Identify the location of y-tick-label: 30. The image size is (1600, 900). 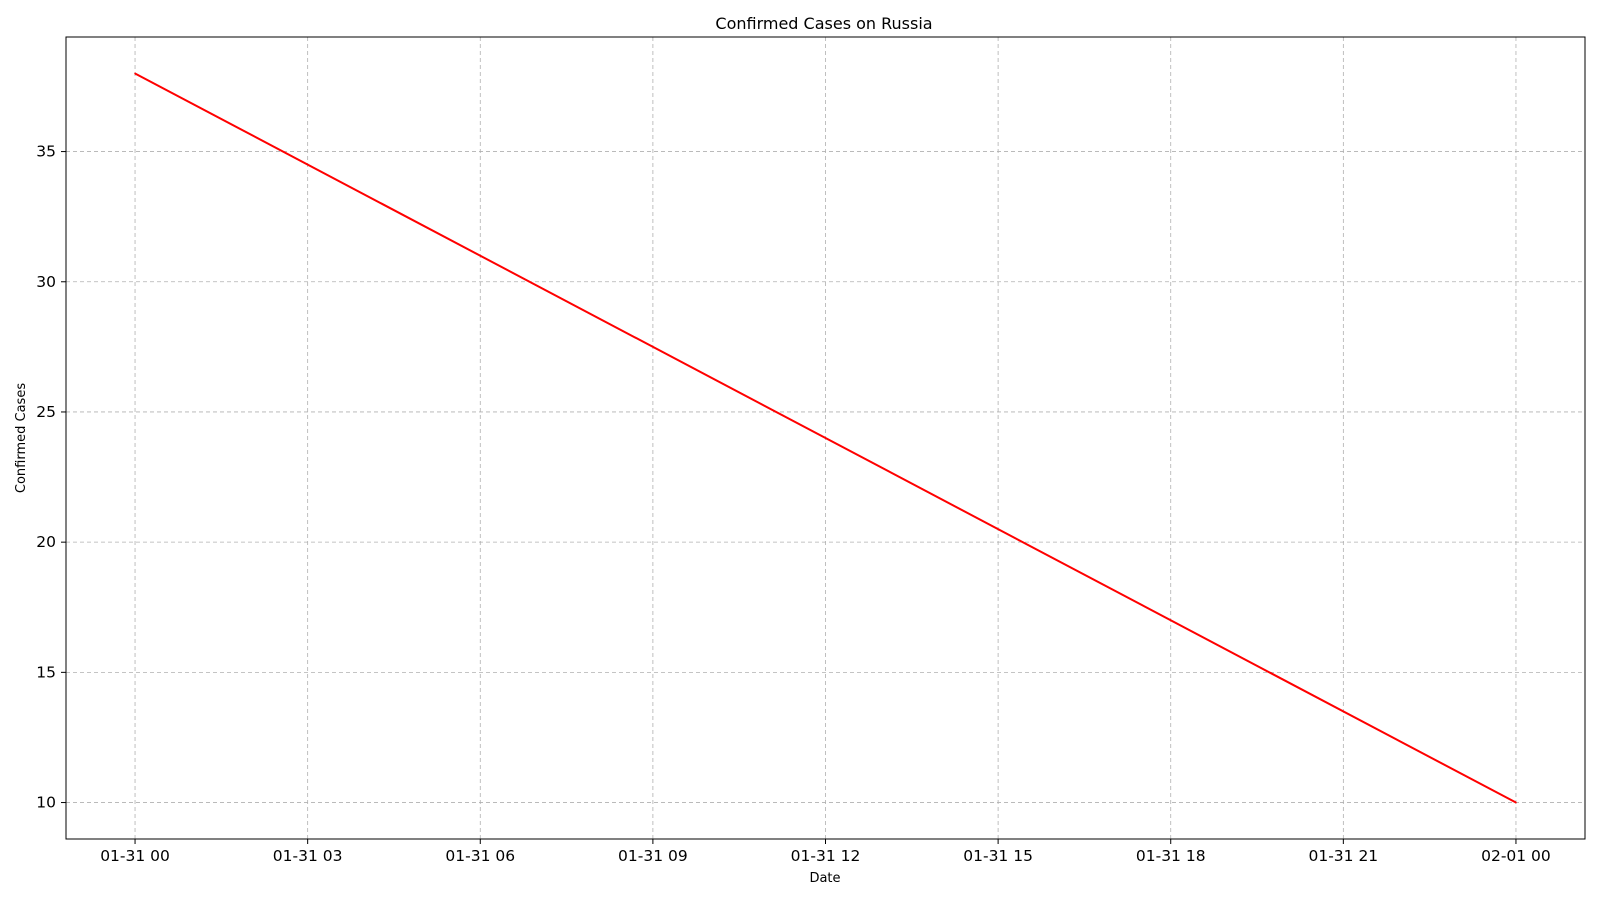
(46, 282).